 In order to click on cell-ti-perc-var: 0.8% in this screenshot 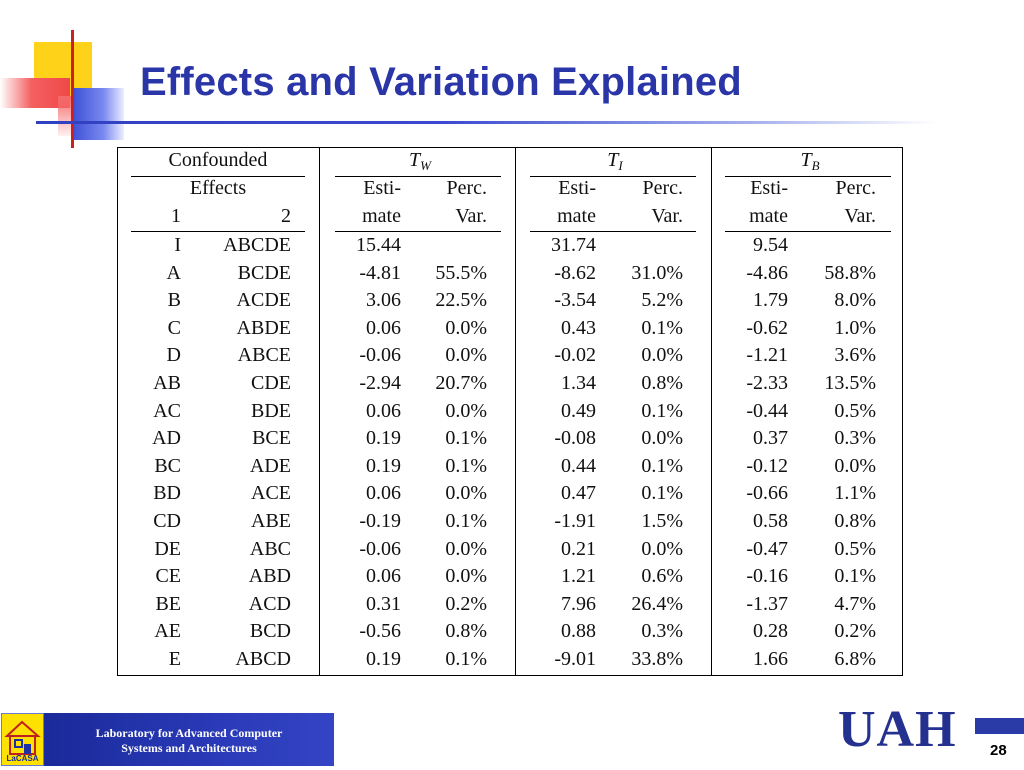, I will do `click(662, 383)`.